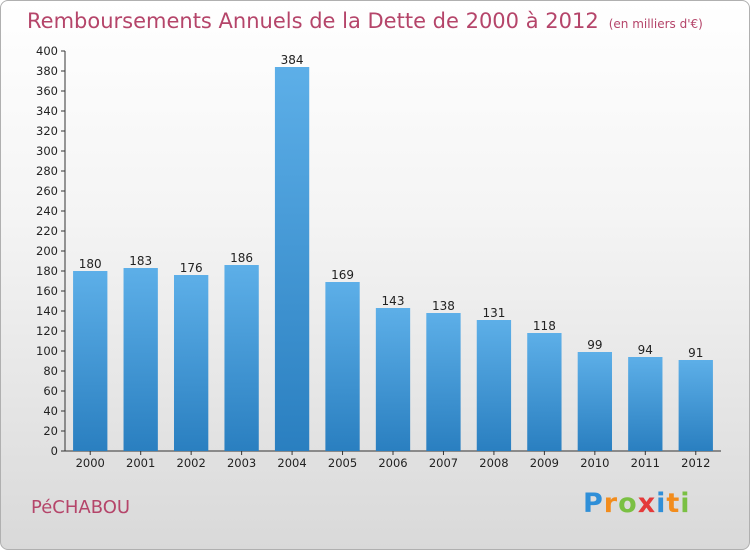 The image size is (750, 550). Describe the element at coordinates (645, 463) in the screenshot. I see `x-tick-label: 2011` at that location.